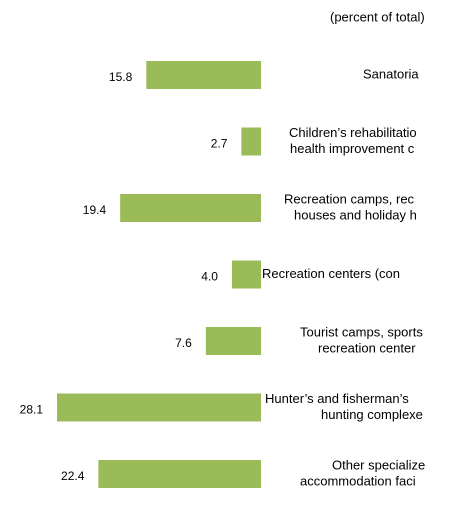 The image size is (467, 507). Describe the element at coordinates (391, 73) in the screenshot. I see `category-label: Sanatoria` at that location.